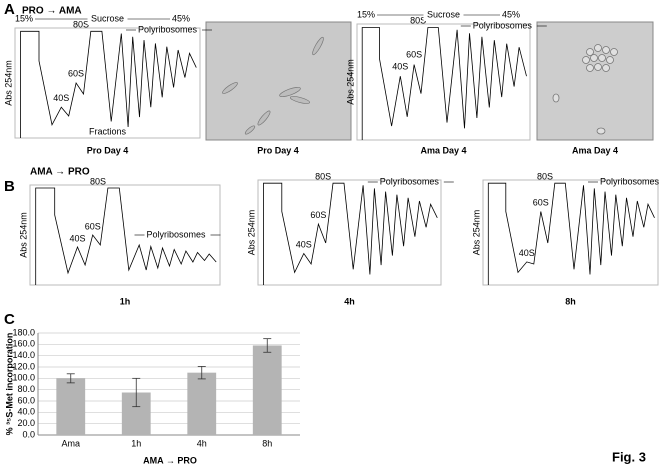  Describe the element at coordinates (629, 456) in the screenshot. I see `figure-label: Fig. 3` at that location.